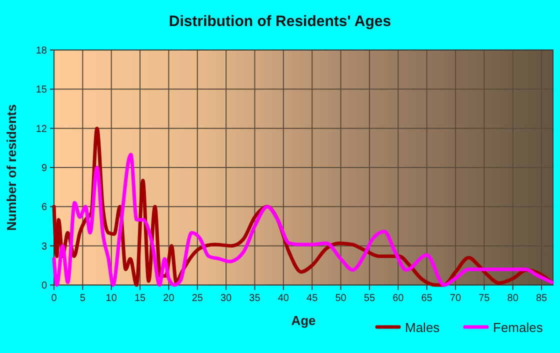  I want to click on x-tick-label: 50, so click(341, 298).